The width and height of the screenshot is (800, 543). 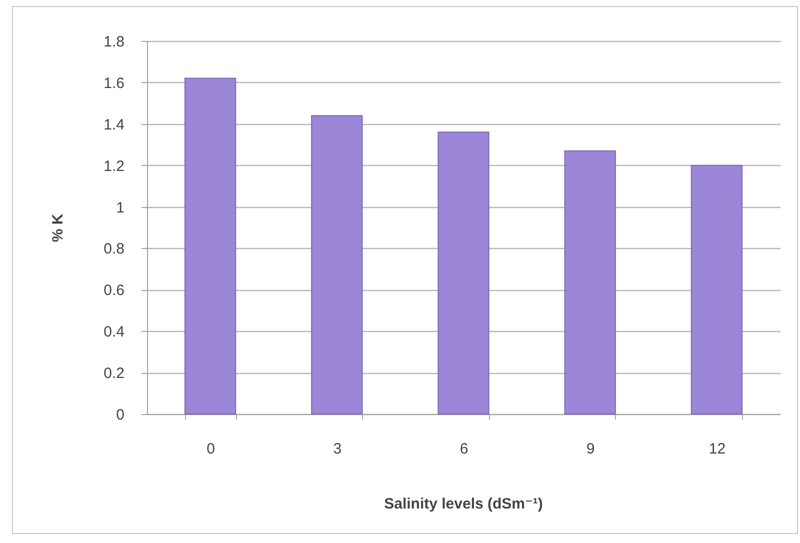 What do you see at coordinates (464, 449) in the screenshot?
I see `x-tick-label: 6` at bounding box center [464, 449].